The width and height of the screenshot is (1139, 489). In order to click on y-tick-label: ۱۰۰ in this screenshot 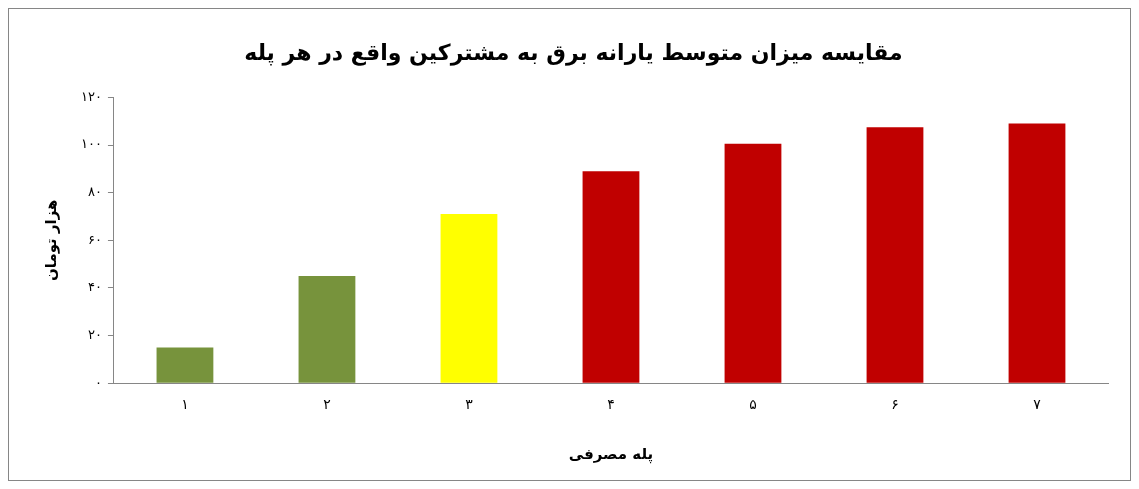, I will do `click(91, 144)`.